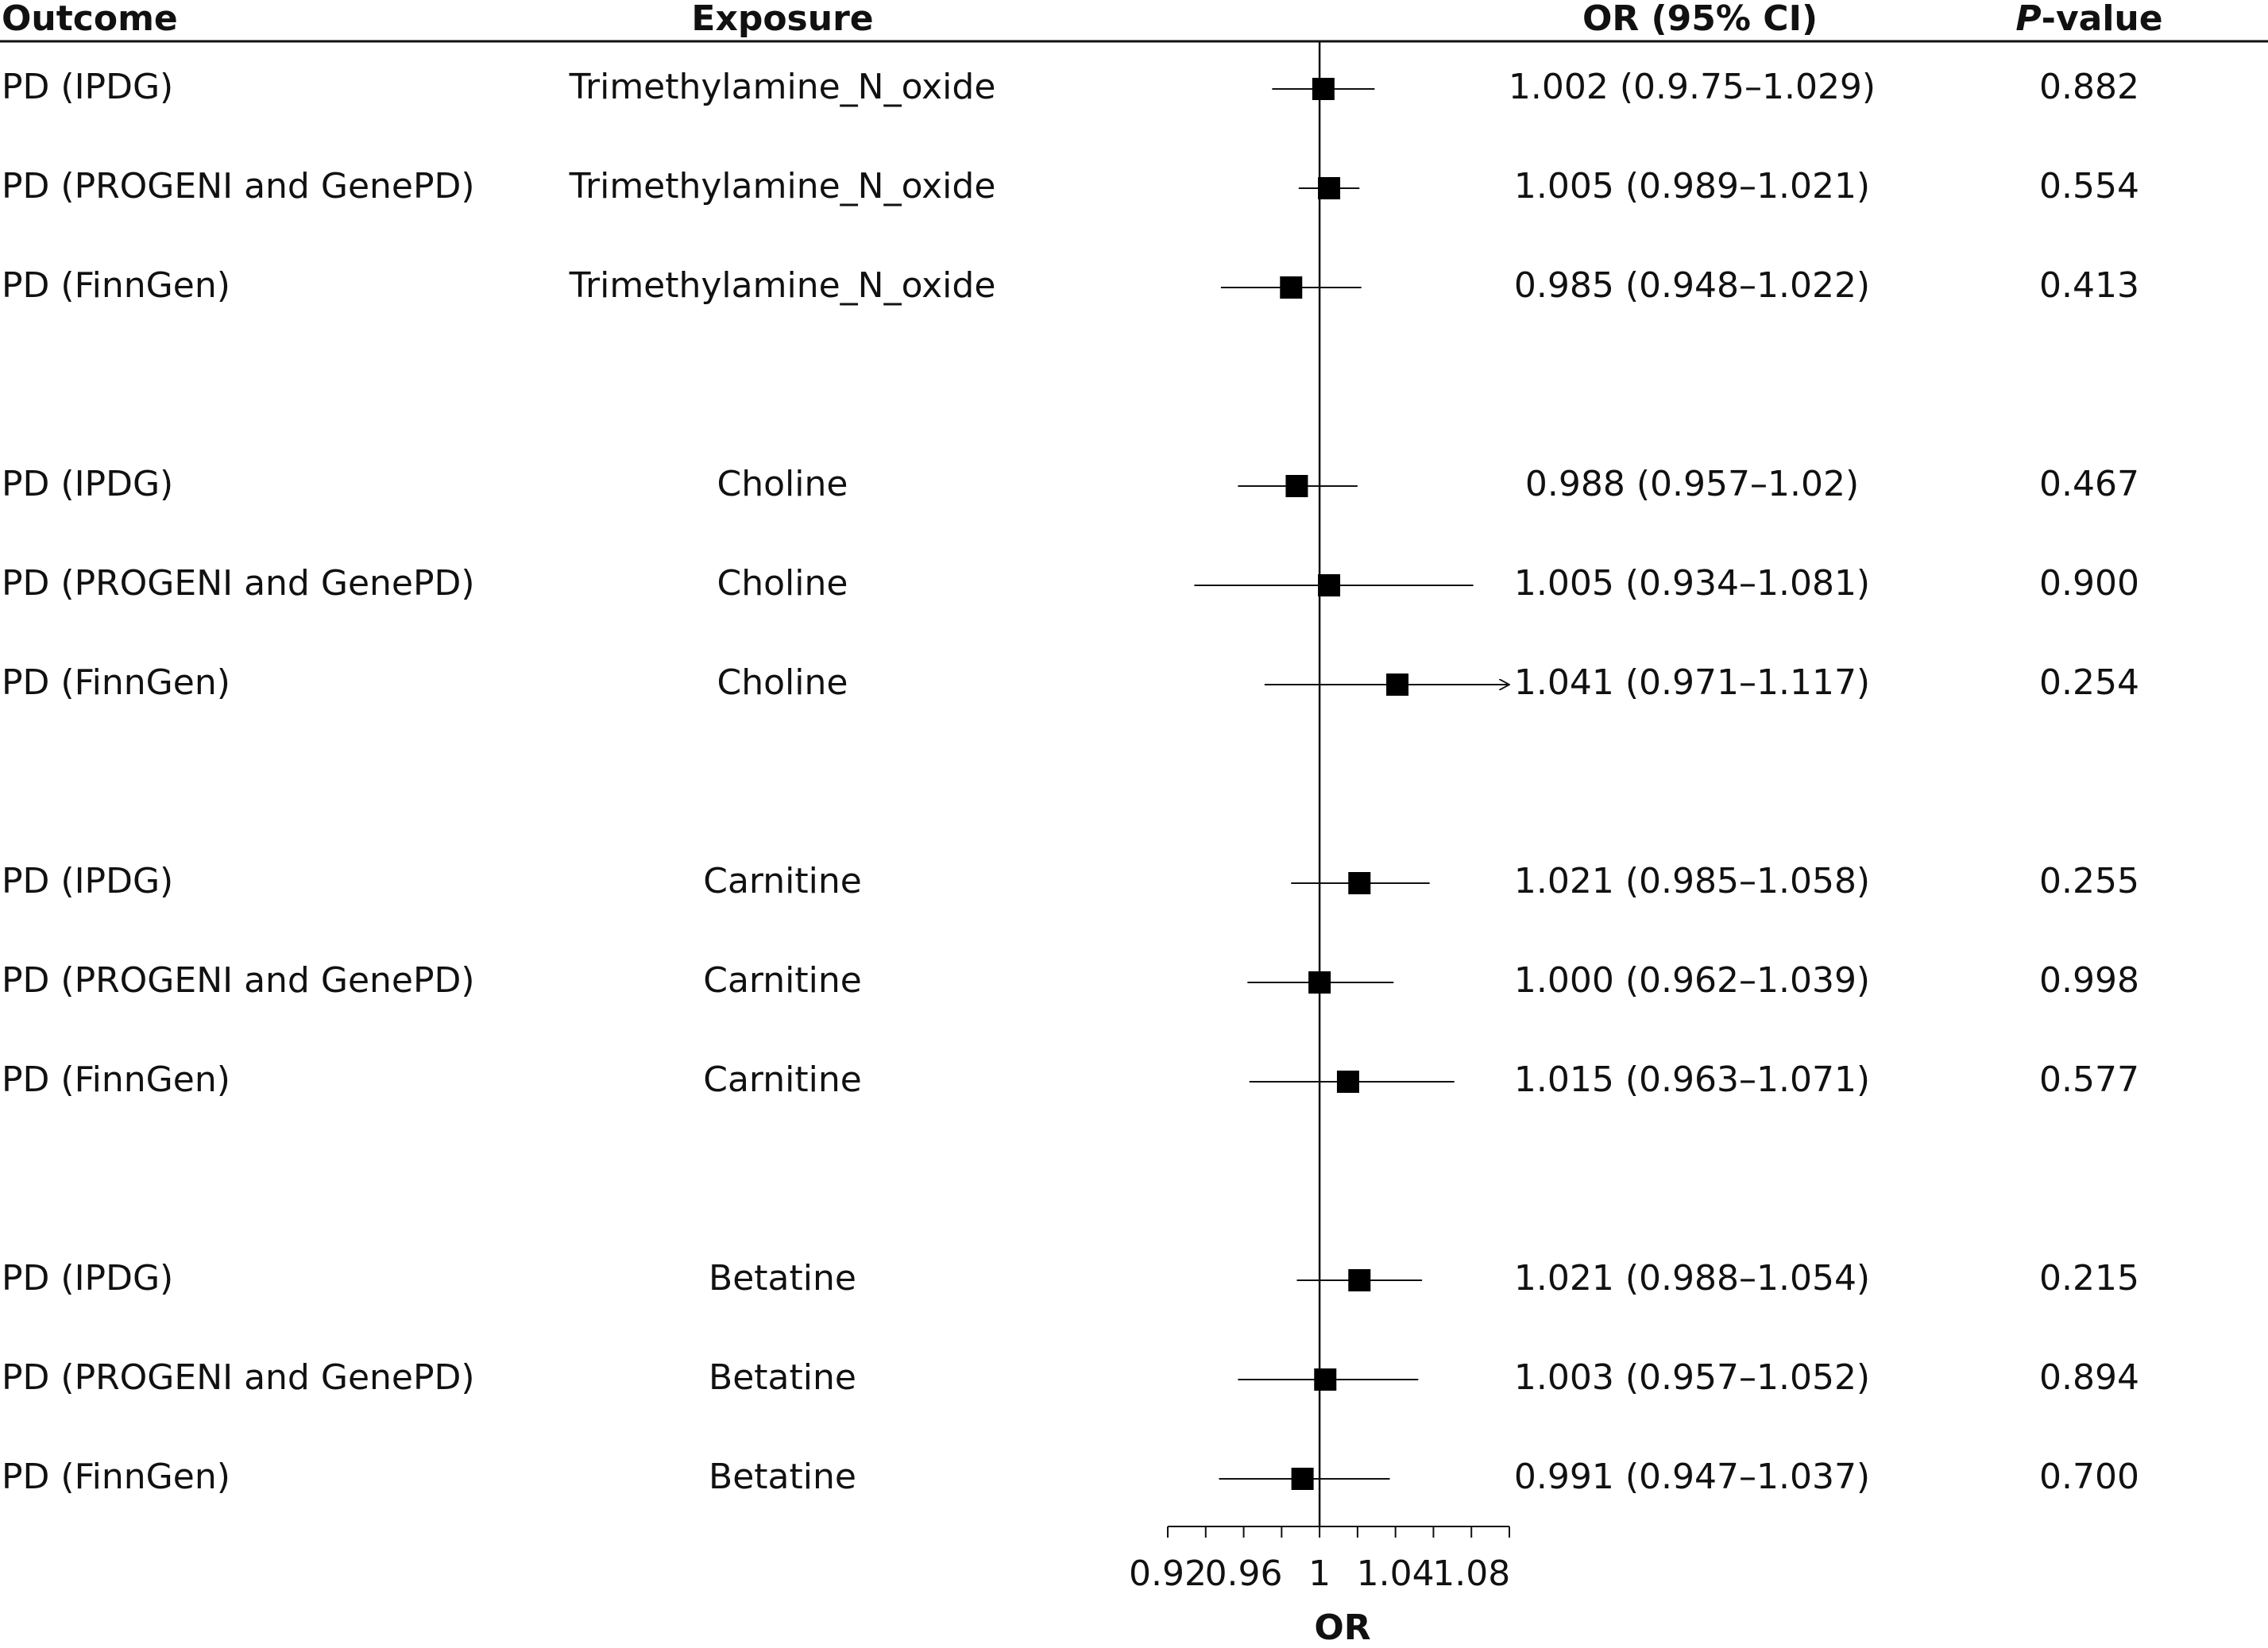  What do you see at coordinates (2089, 881) in the screenshot?
I see `p-value-cell: 0.255` at bounding box center [2089, 881].